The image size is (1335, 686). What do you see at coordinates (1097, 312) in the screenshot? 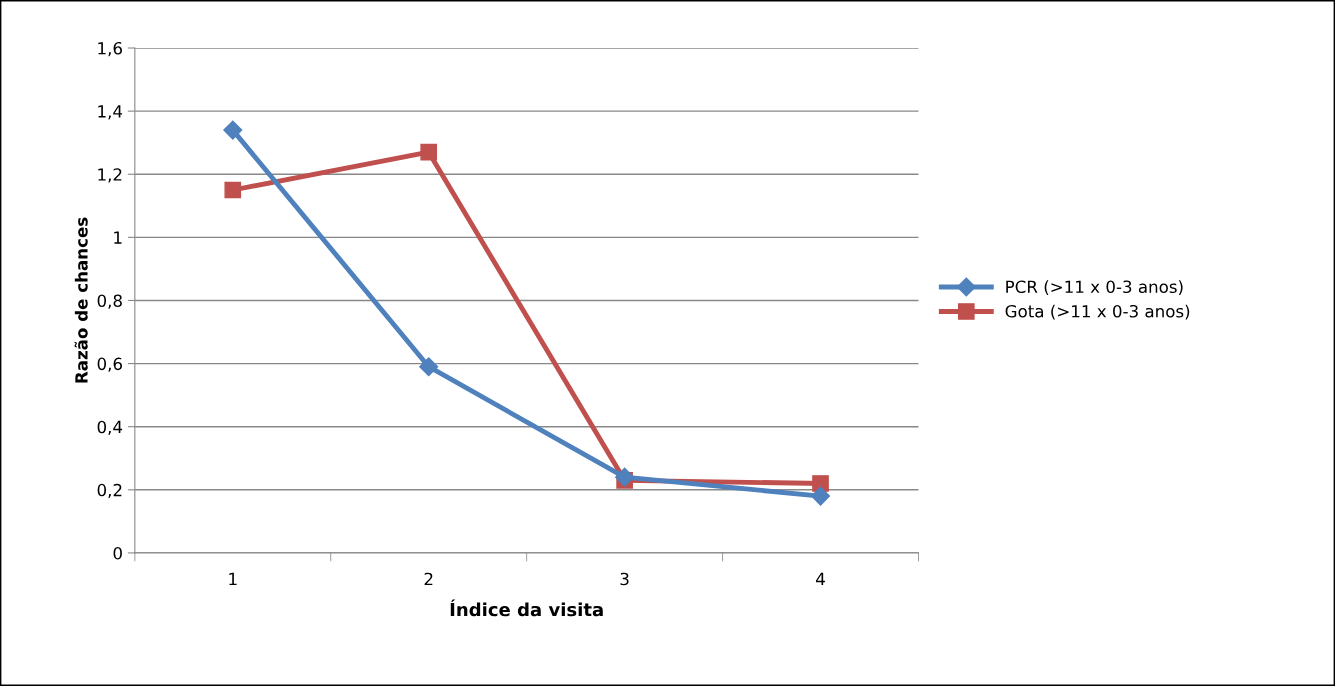
I see `legend-label: Gota (>11 x 0-3 anos)` at bounding box center [1097, 312].